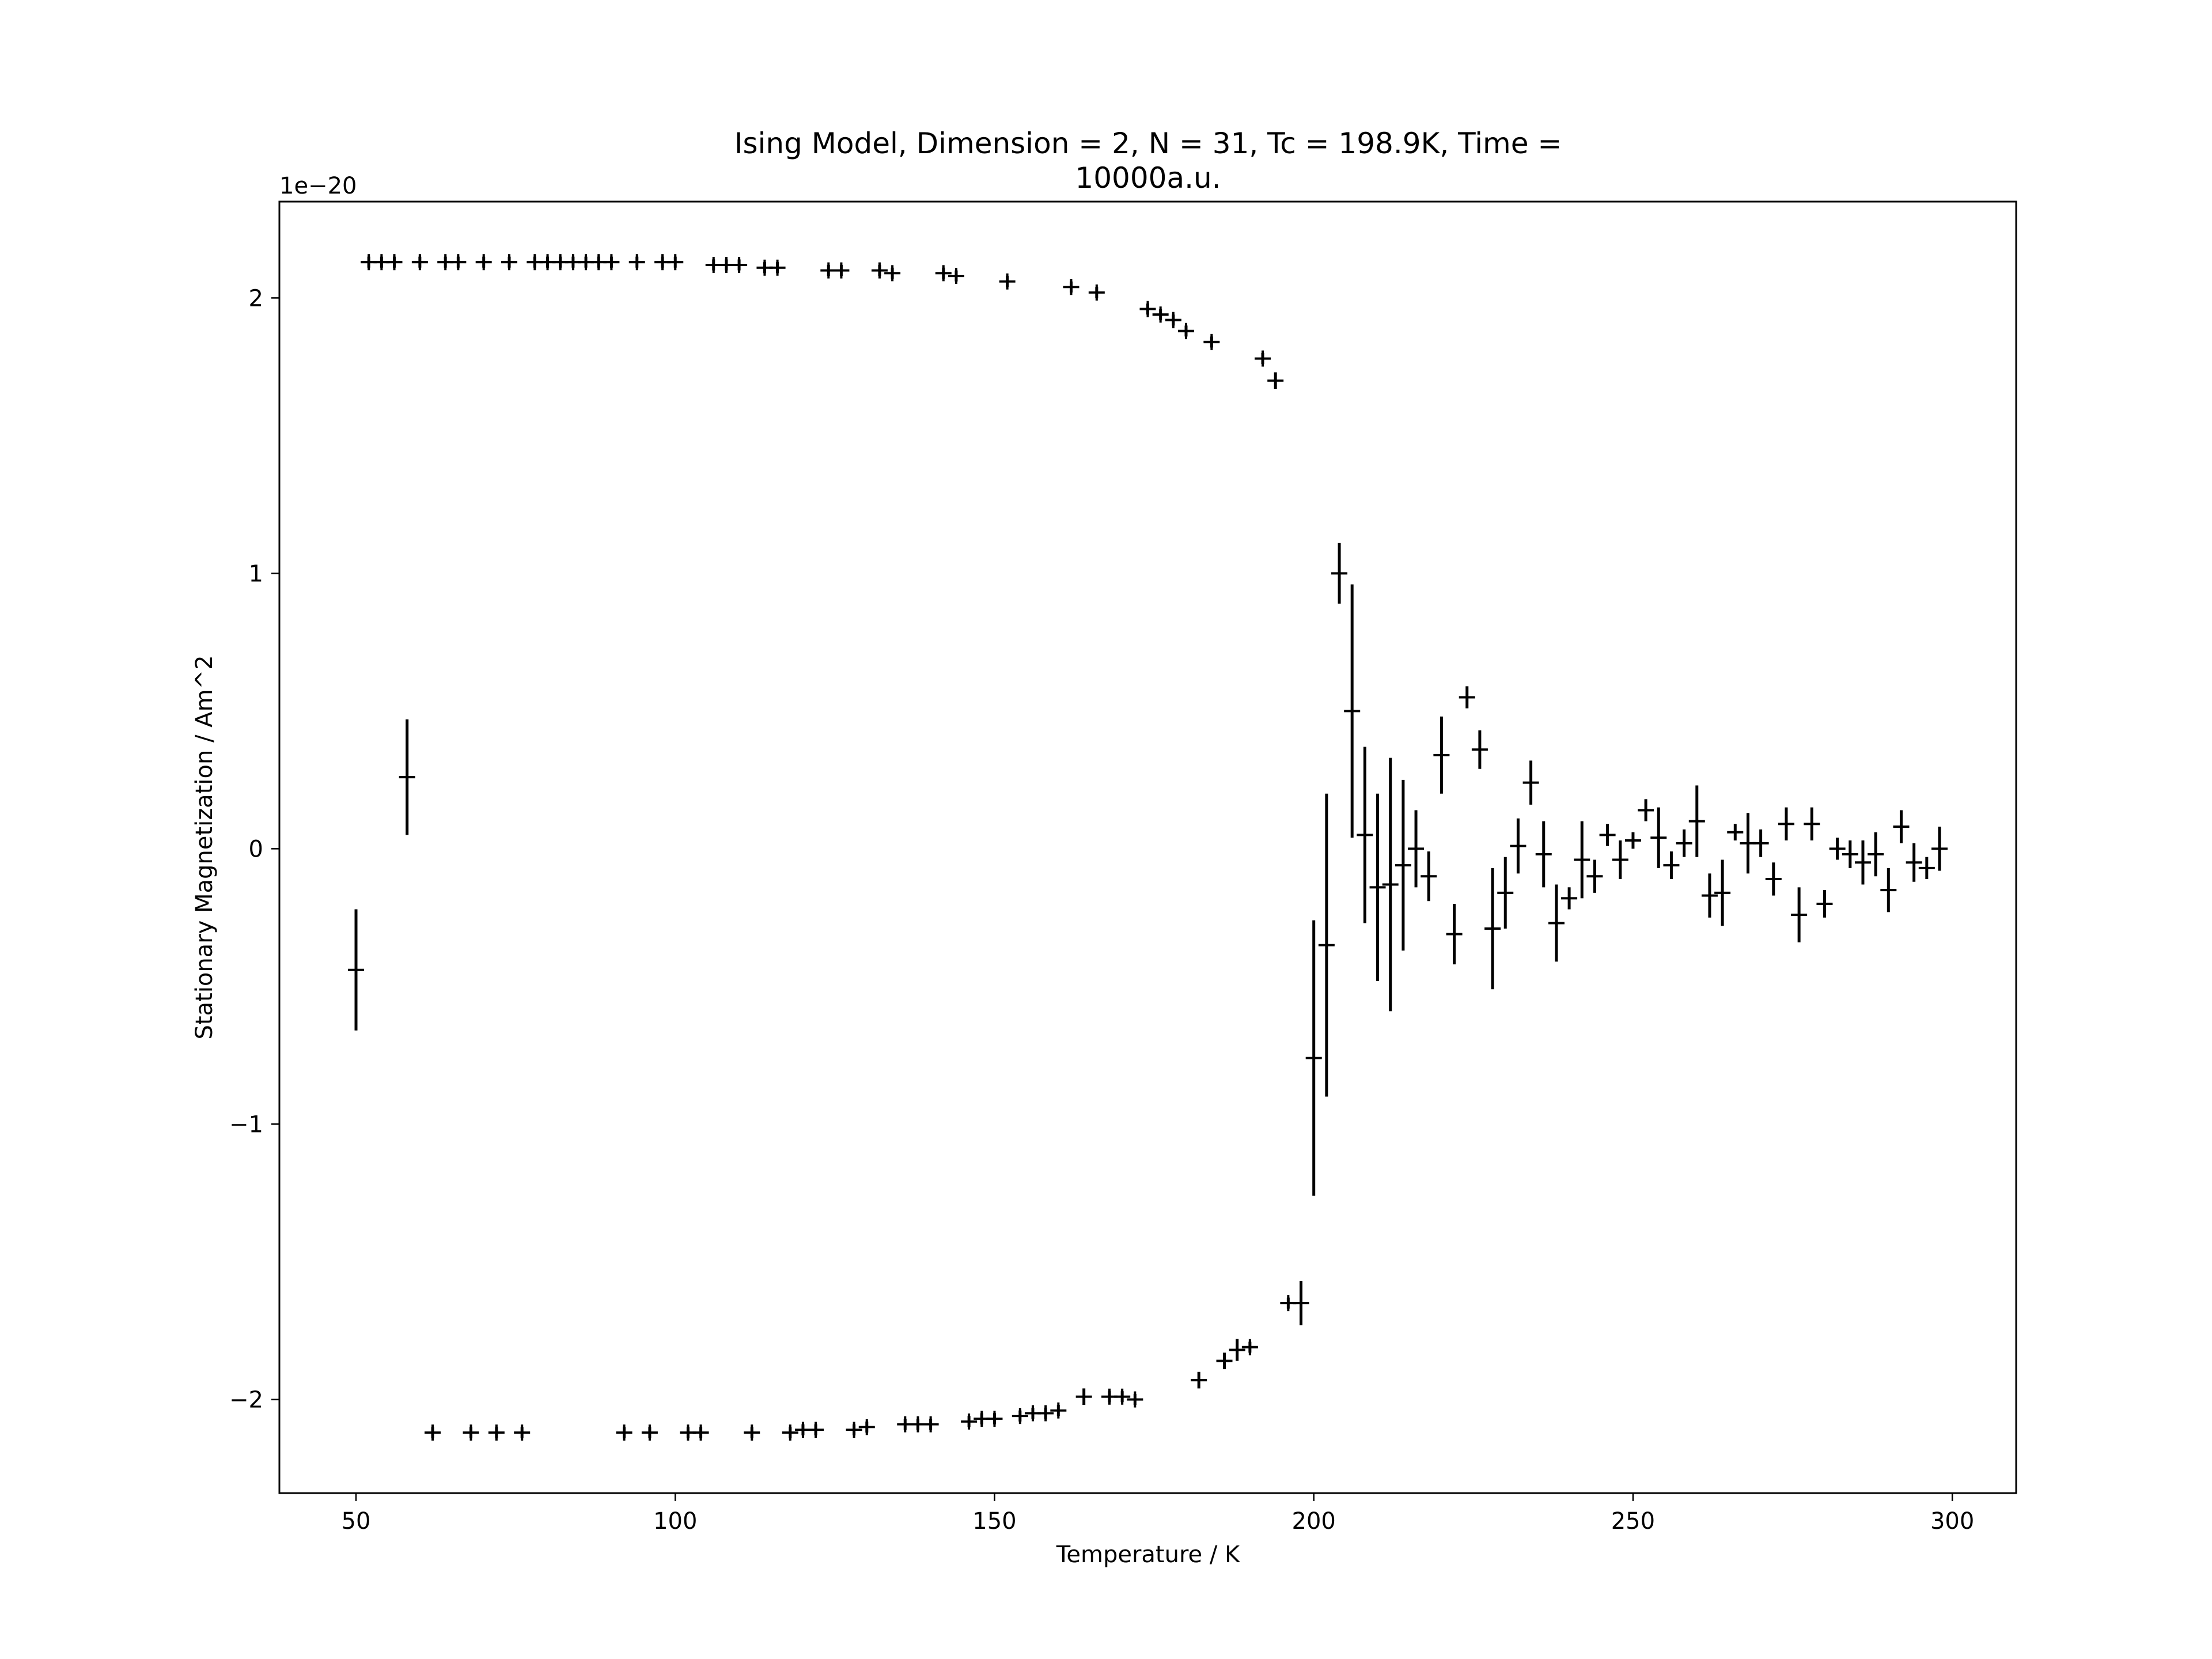 The width and height of the screenshot is (2212, 1659). I want to click on y-tick-label: −1, so click(246, 1124).